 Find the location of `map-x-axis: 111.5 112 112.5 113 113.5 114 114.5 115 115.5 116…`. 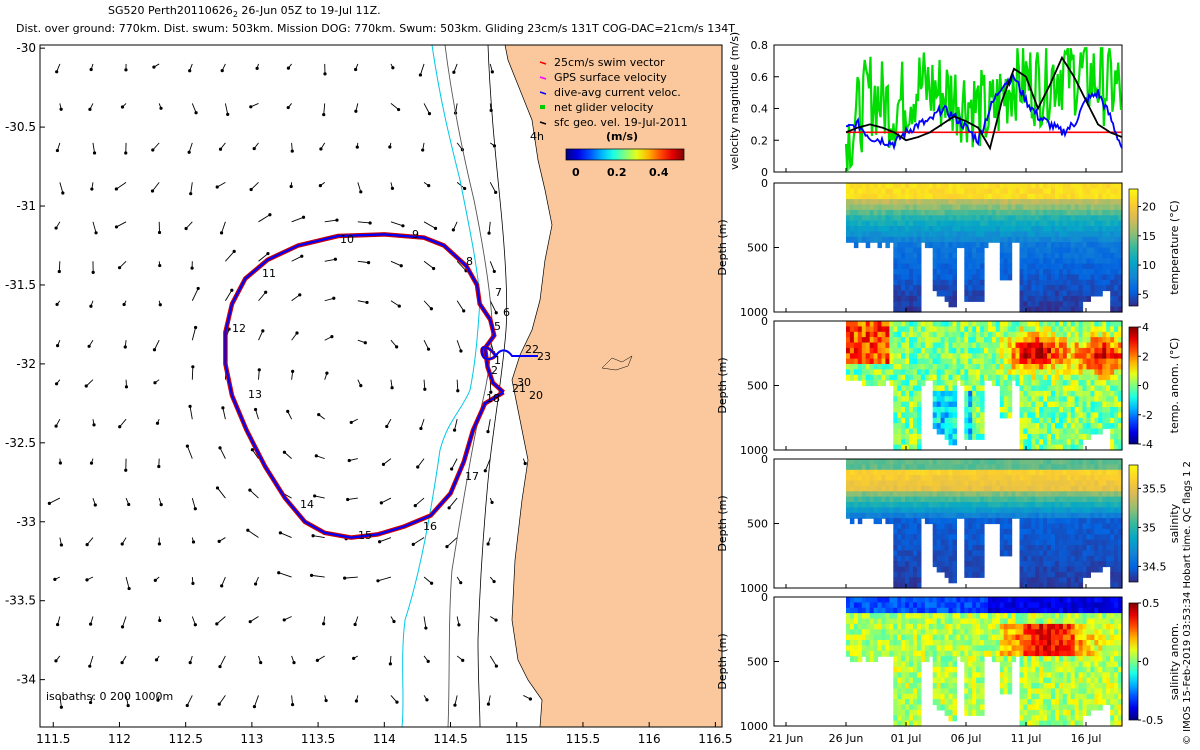

map-x-axis: 111.5 112 112.5 113 113.5 114 114.5 115 115.5 116… is located at coordinates (384, 734).